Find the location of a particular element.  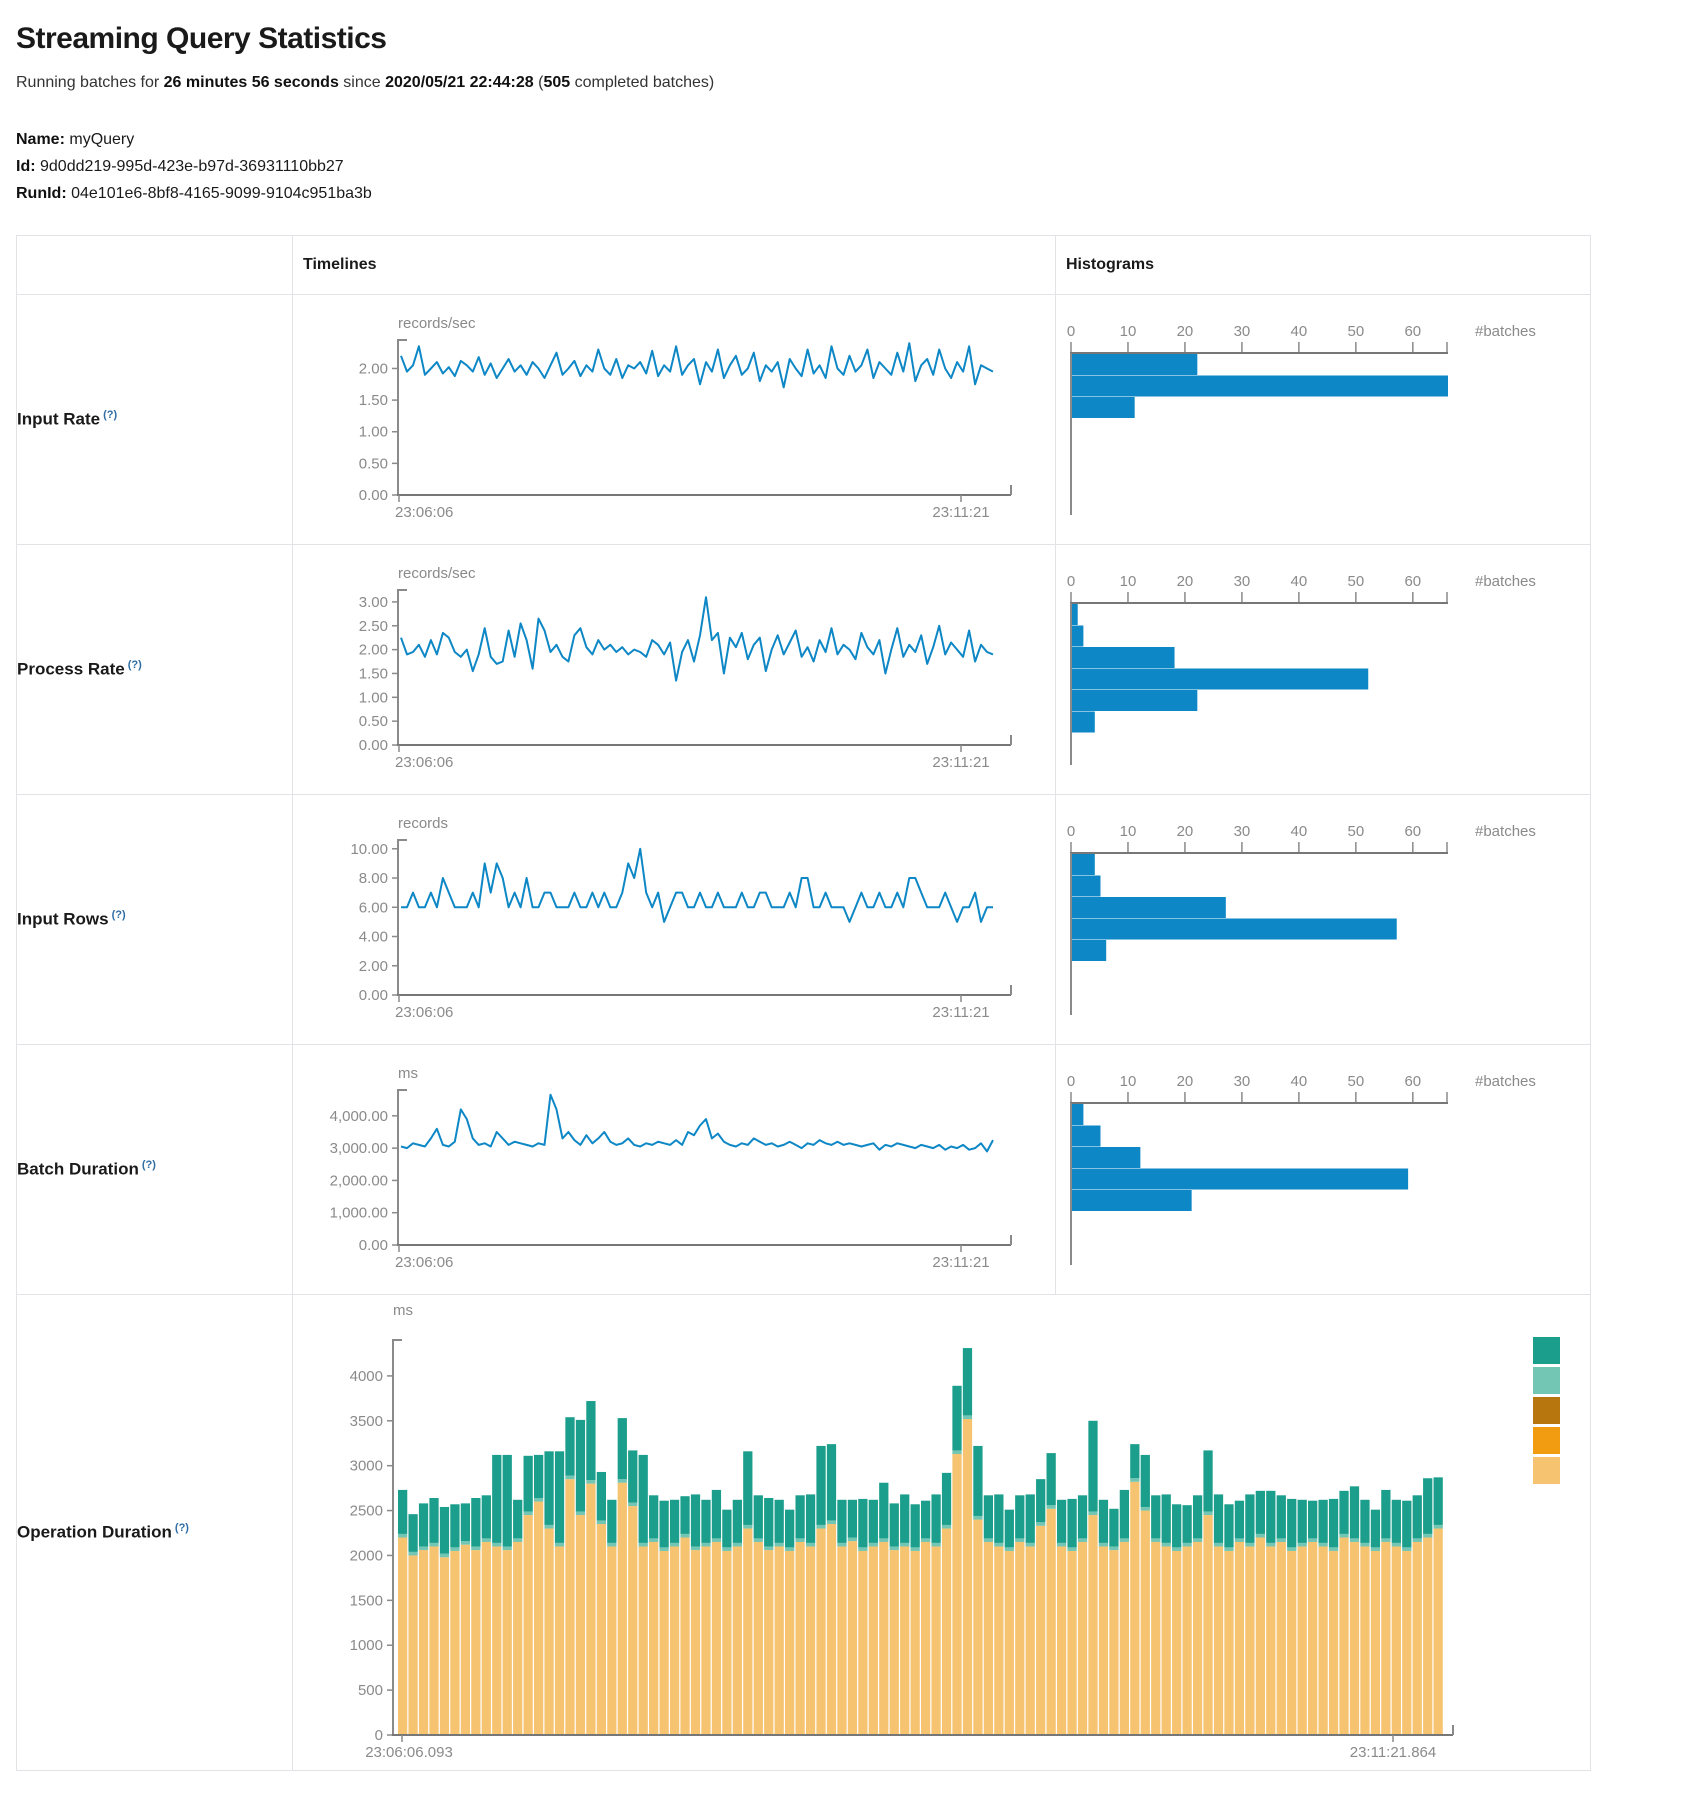

metric-label-cell-batch-duration: Batch Duration (?) is located at coordinates (154, 1169).